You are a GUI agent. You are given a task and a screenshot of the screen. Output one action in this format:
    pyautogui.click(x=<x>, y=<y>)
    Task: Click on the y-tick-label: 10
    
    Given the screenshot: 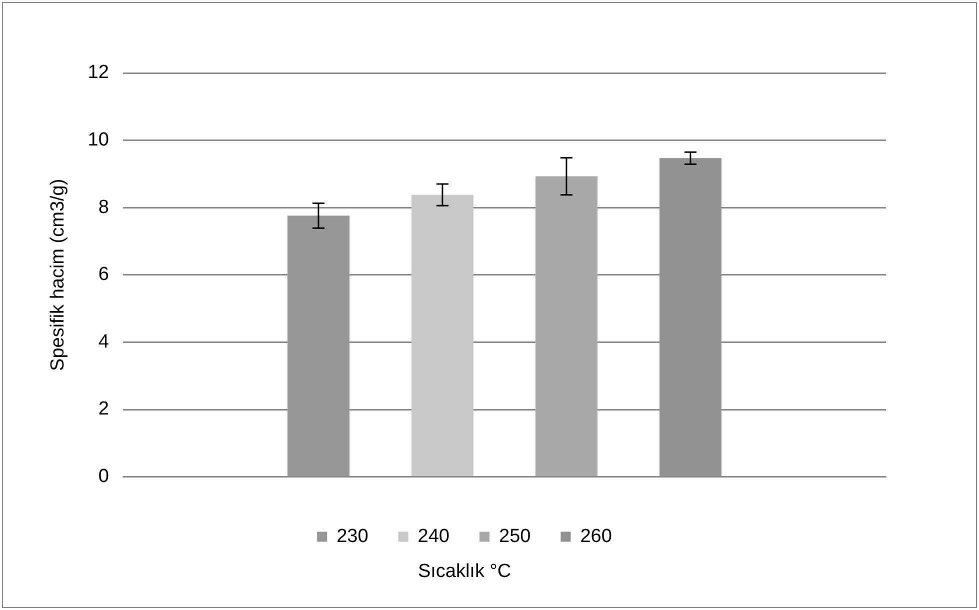 What is the action you would take?
    pyautogui.click(x=98, y=140)
    